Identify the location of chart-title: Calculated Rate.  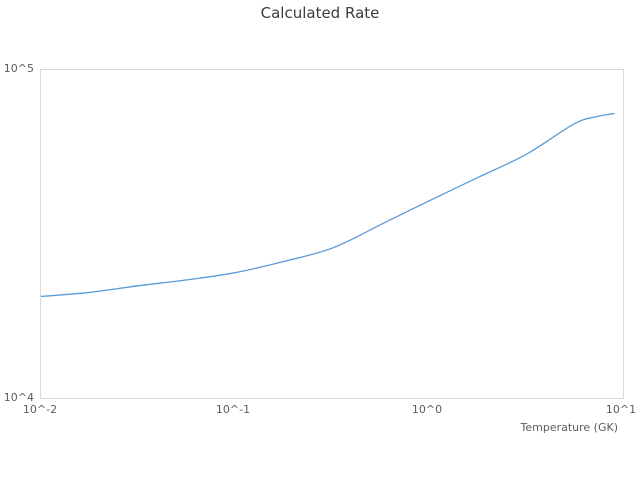
(320, 13).